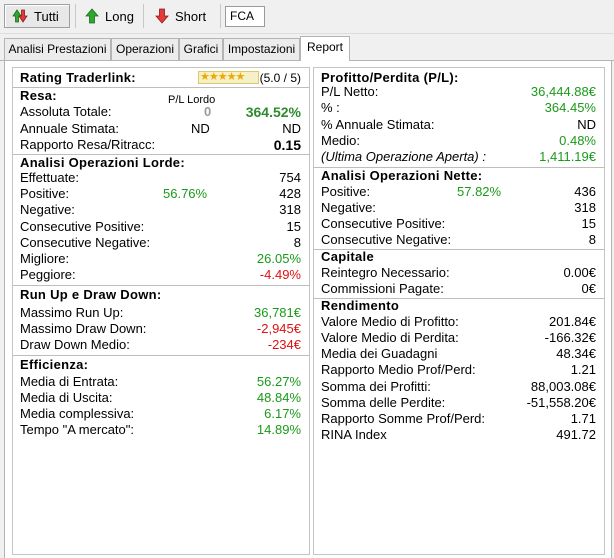  Describe the element at coordinates (54, 364) in the screenshot. I see `efficienza-title: Efficienza:` at that location.